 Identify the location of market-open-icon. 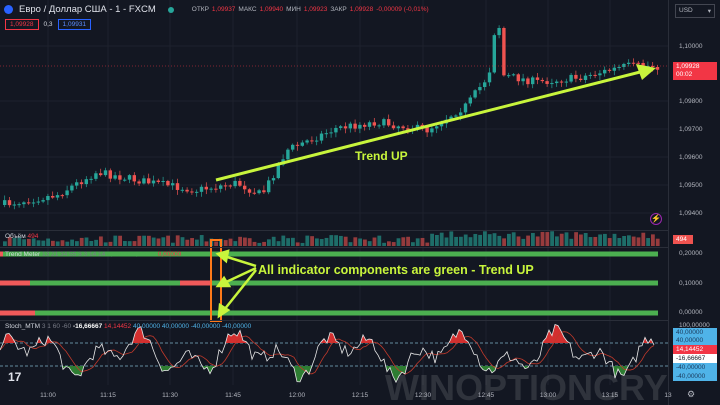
(170, 9).